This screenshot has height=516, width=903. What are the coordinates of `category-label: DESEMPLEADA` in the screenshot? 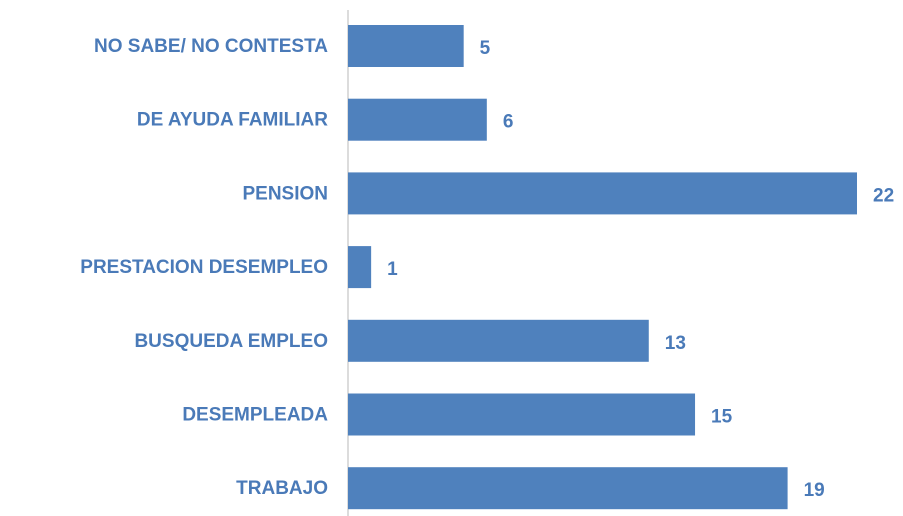 It's located at (255, 415).